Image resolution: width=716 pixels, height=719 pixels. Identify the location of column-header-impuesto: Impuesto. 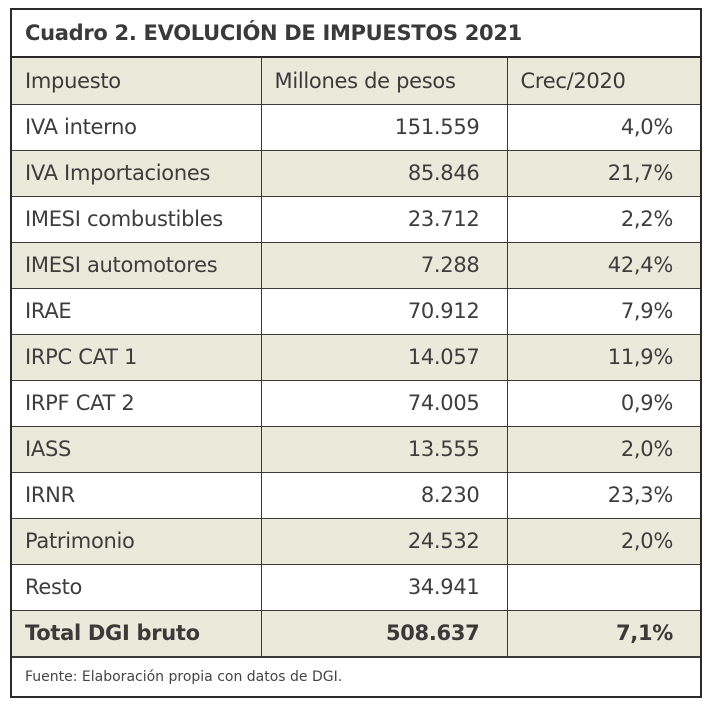
(137, 81).